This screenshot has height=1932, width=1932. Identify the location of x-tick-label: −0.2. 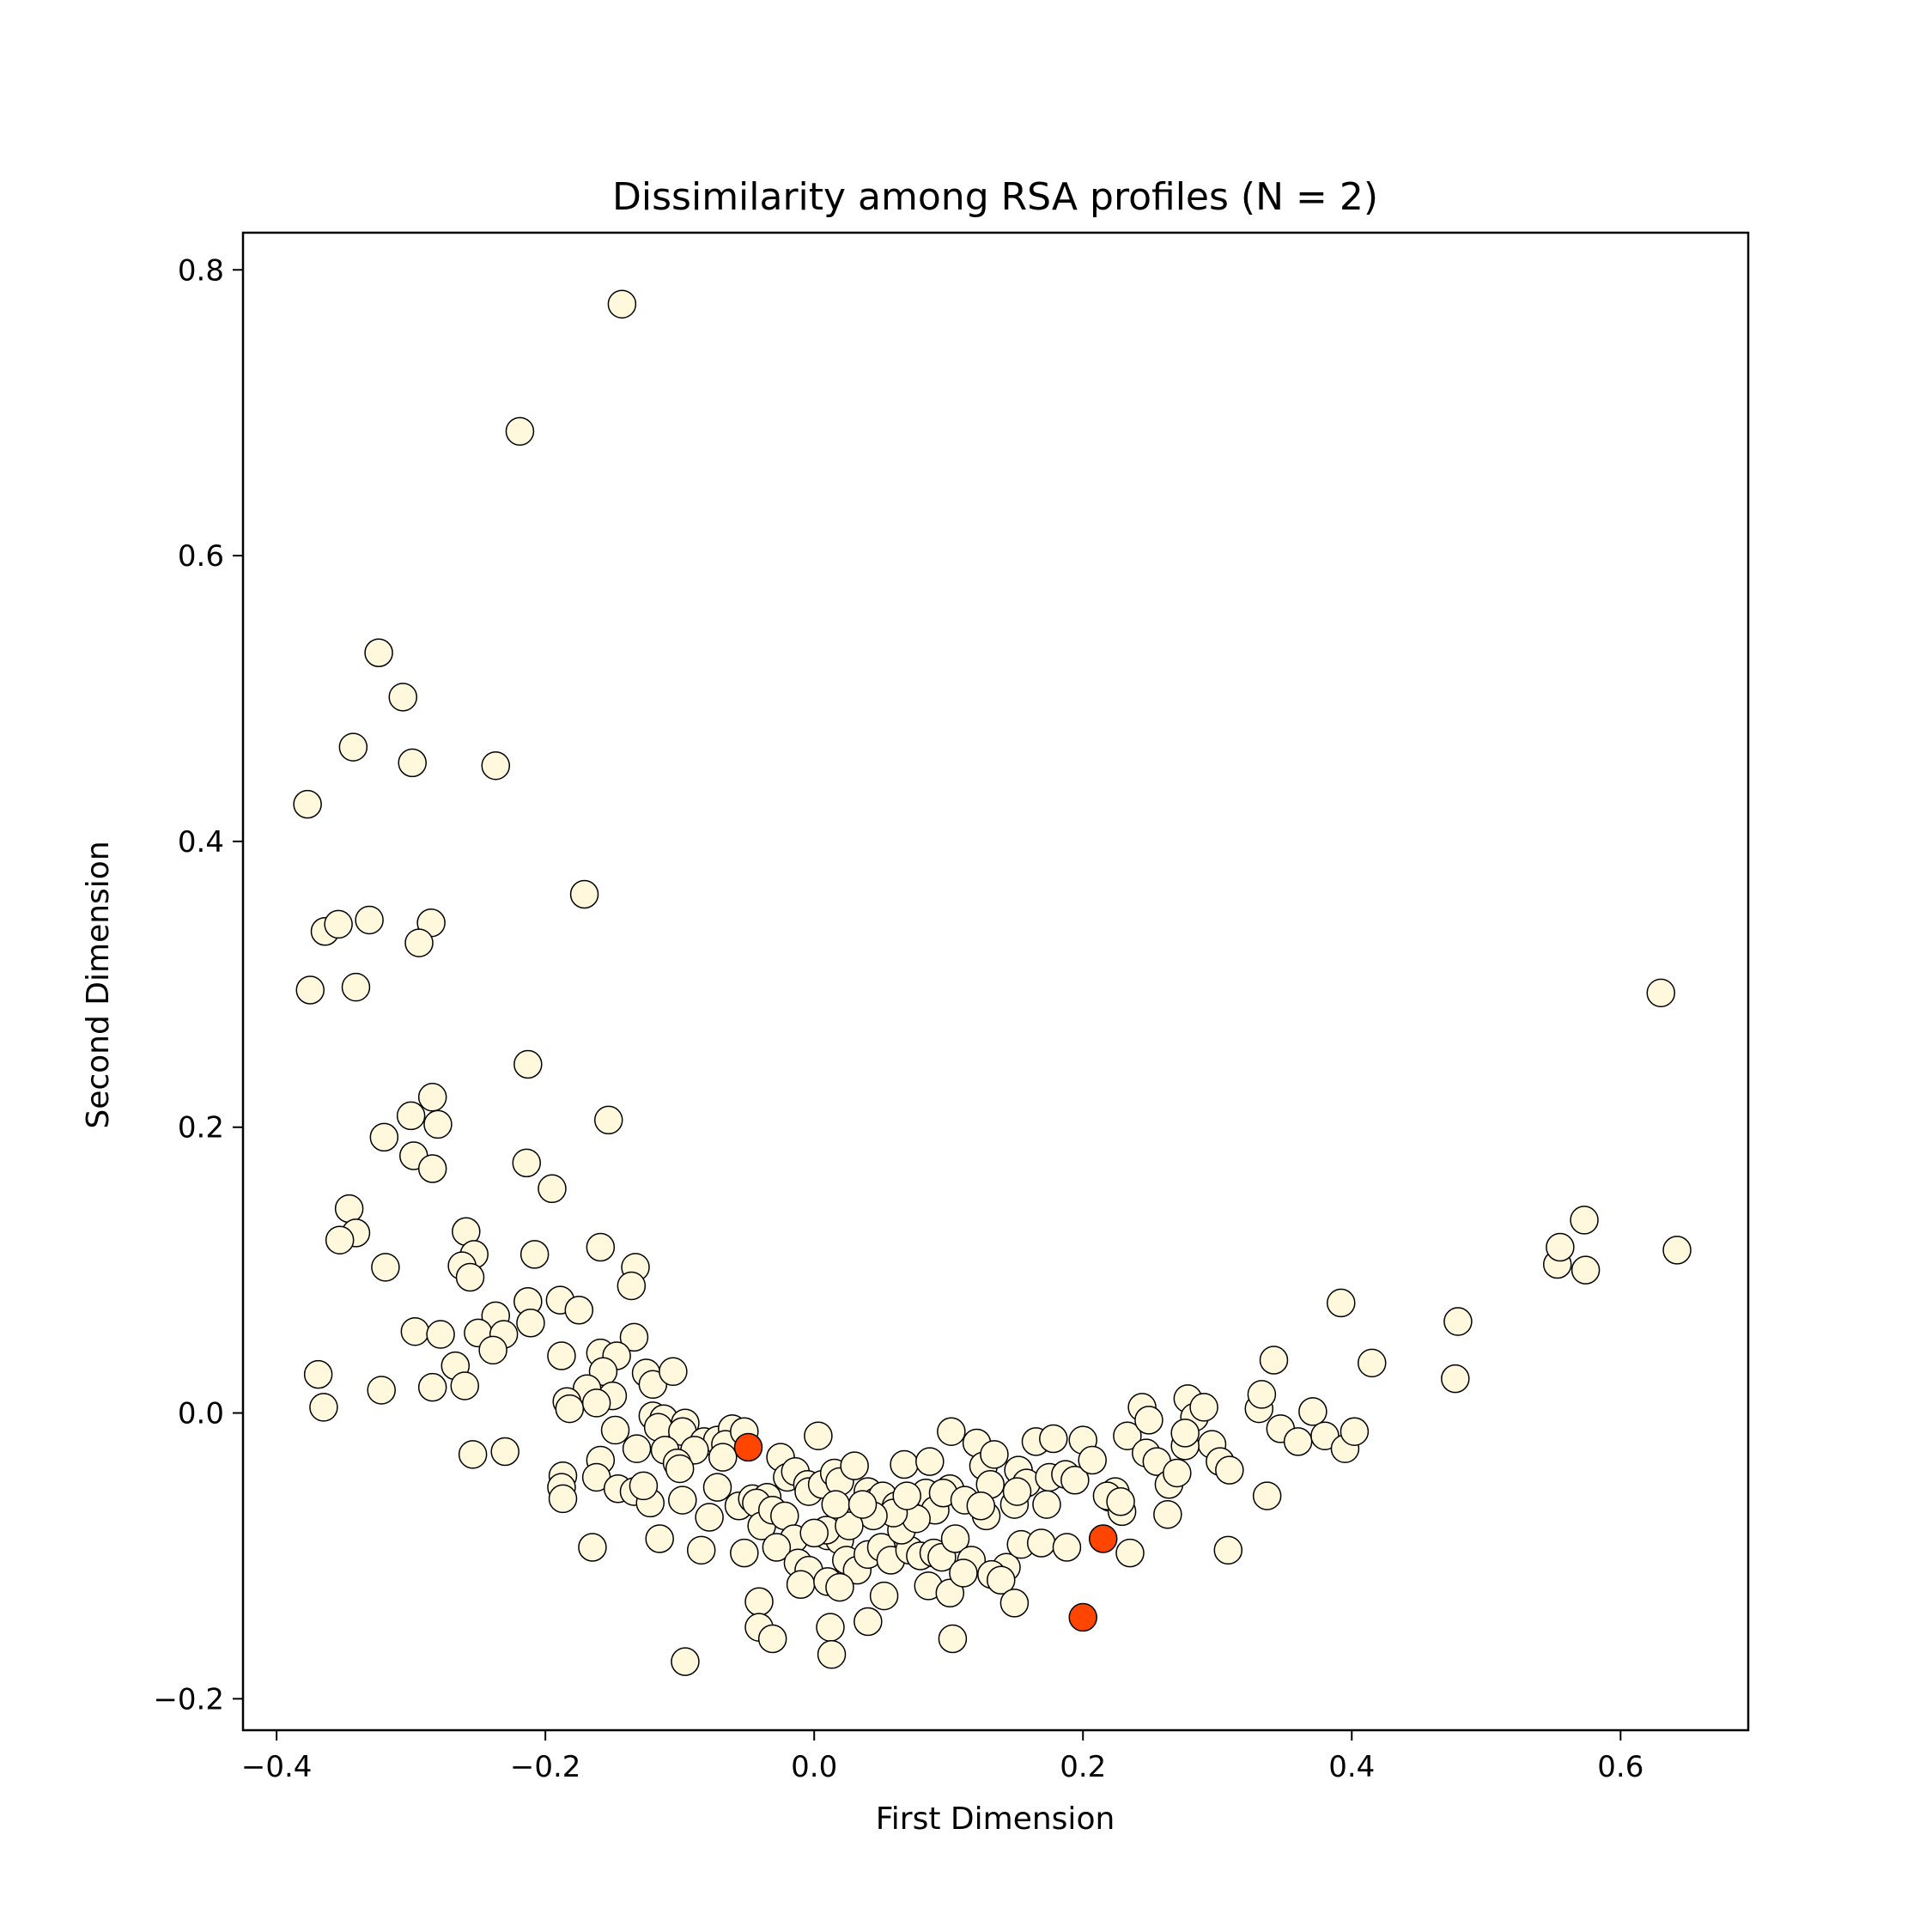
(545, 1767).